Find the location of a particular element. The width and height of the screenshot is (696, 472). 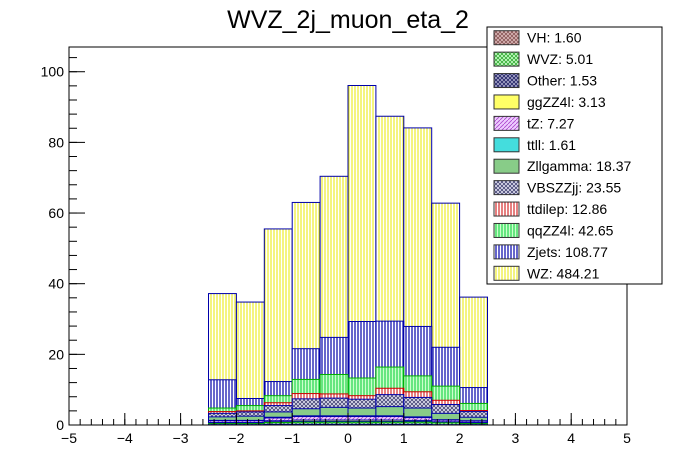

legend-label-ggzz4l: ggZZ4l: 3.13 is located at coordinates (566, 102).